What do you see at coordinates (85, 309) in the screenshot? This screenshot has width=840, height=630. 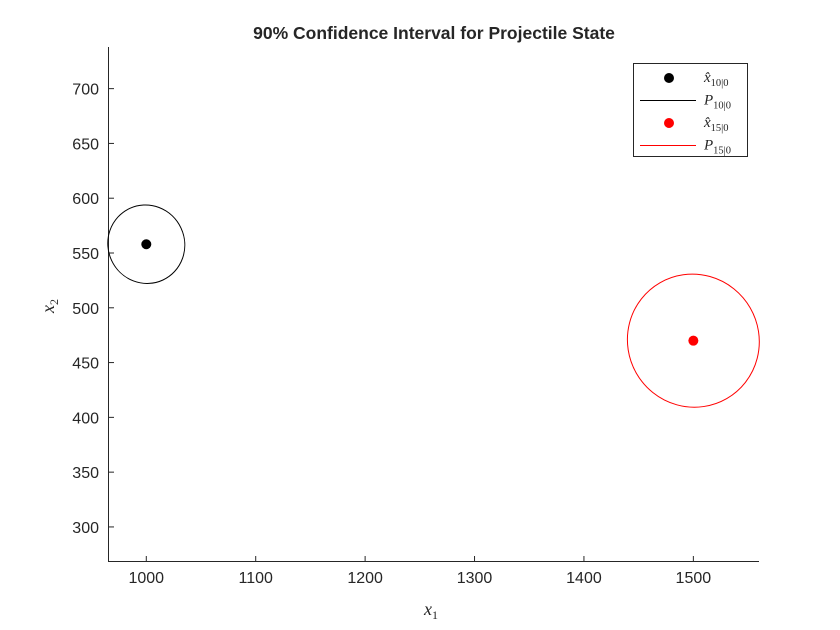 I see `y-tick-label: 500` at bounding box center [85, 309].